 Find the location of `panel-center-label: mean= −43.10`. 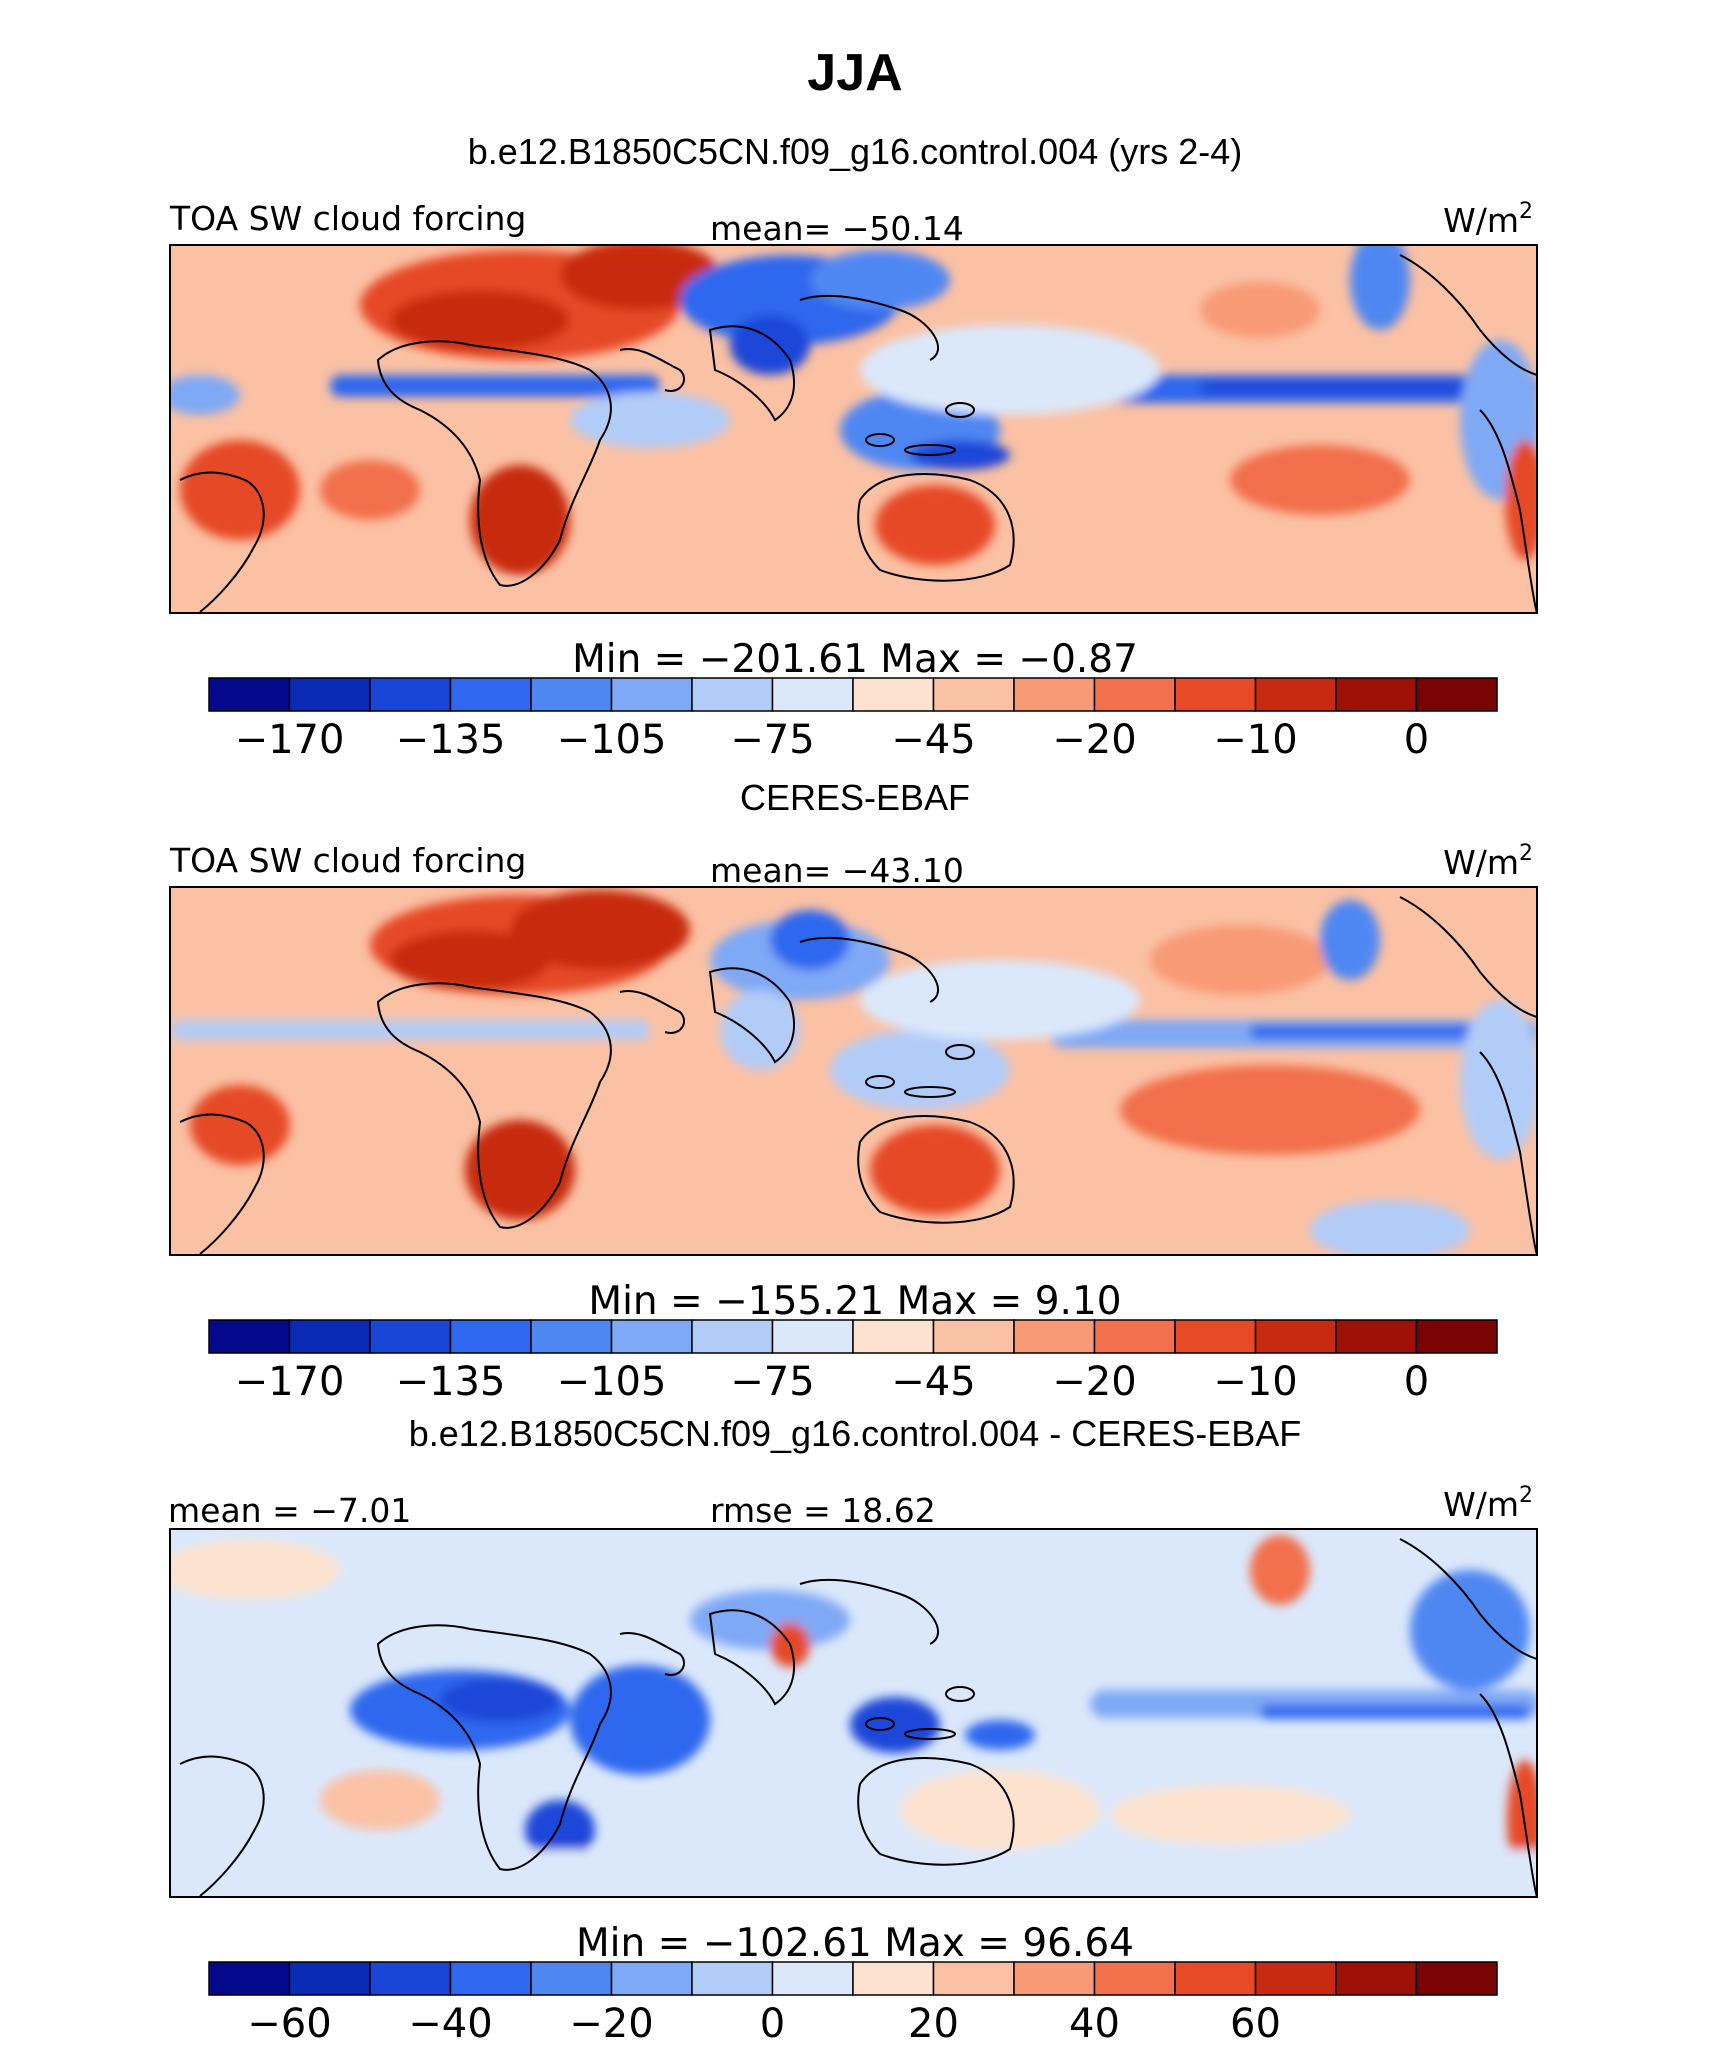

panel-center-label: mean= −43.10 is located at coordinates (837, 870).